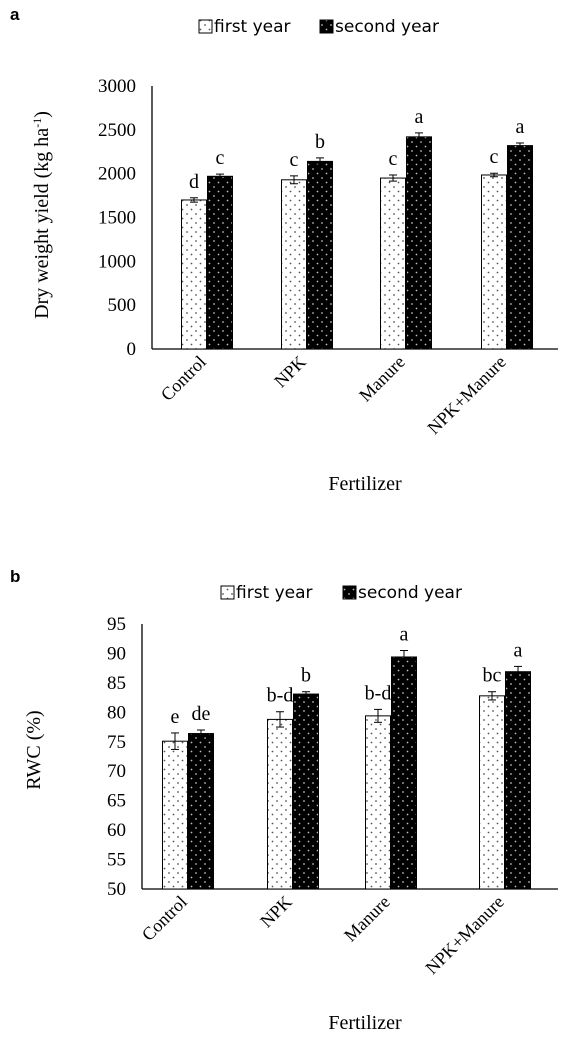 This screenshot has height=1041, width=582. Describe the element at coordinates (117, 174) in the screenshot. I see `y-tick-label: 2000` at that location.